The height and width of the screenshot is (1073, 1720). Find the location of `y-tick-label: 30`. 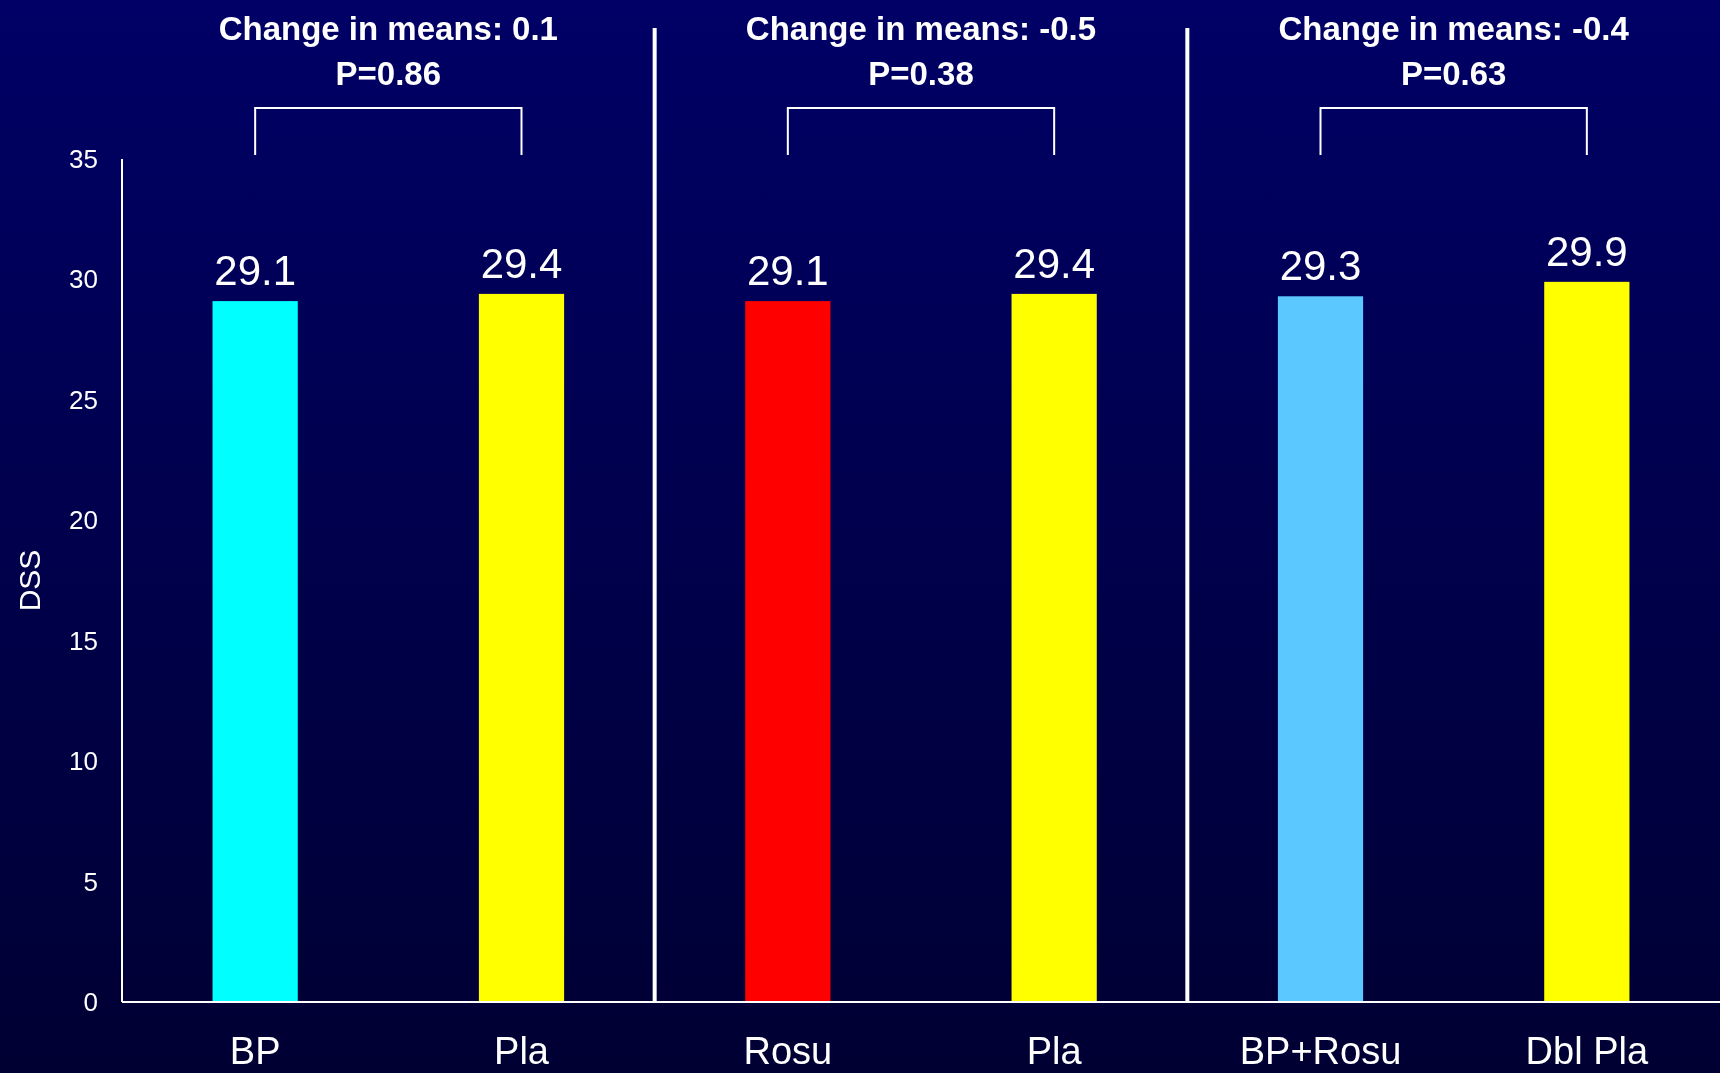

y-tick-label: 30 is located at coordinates (83, 279).